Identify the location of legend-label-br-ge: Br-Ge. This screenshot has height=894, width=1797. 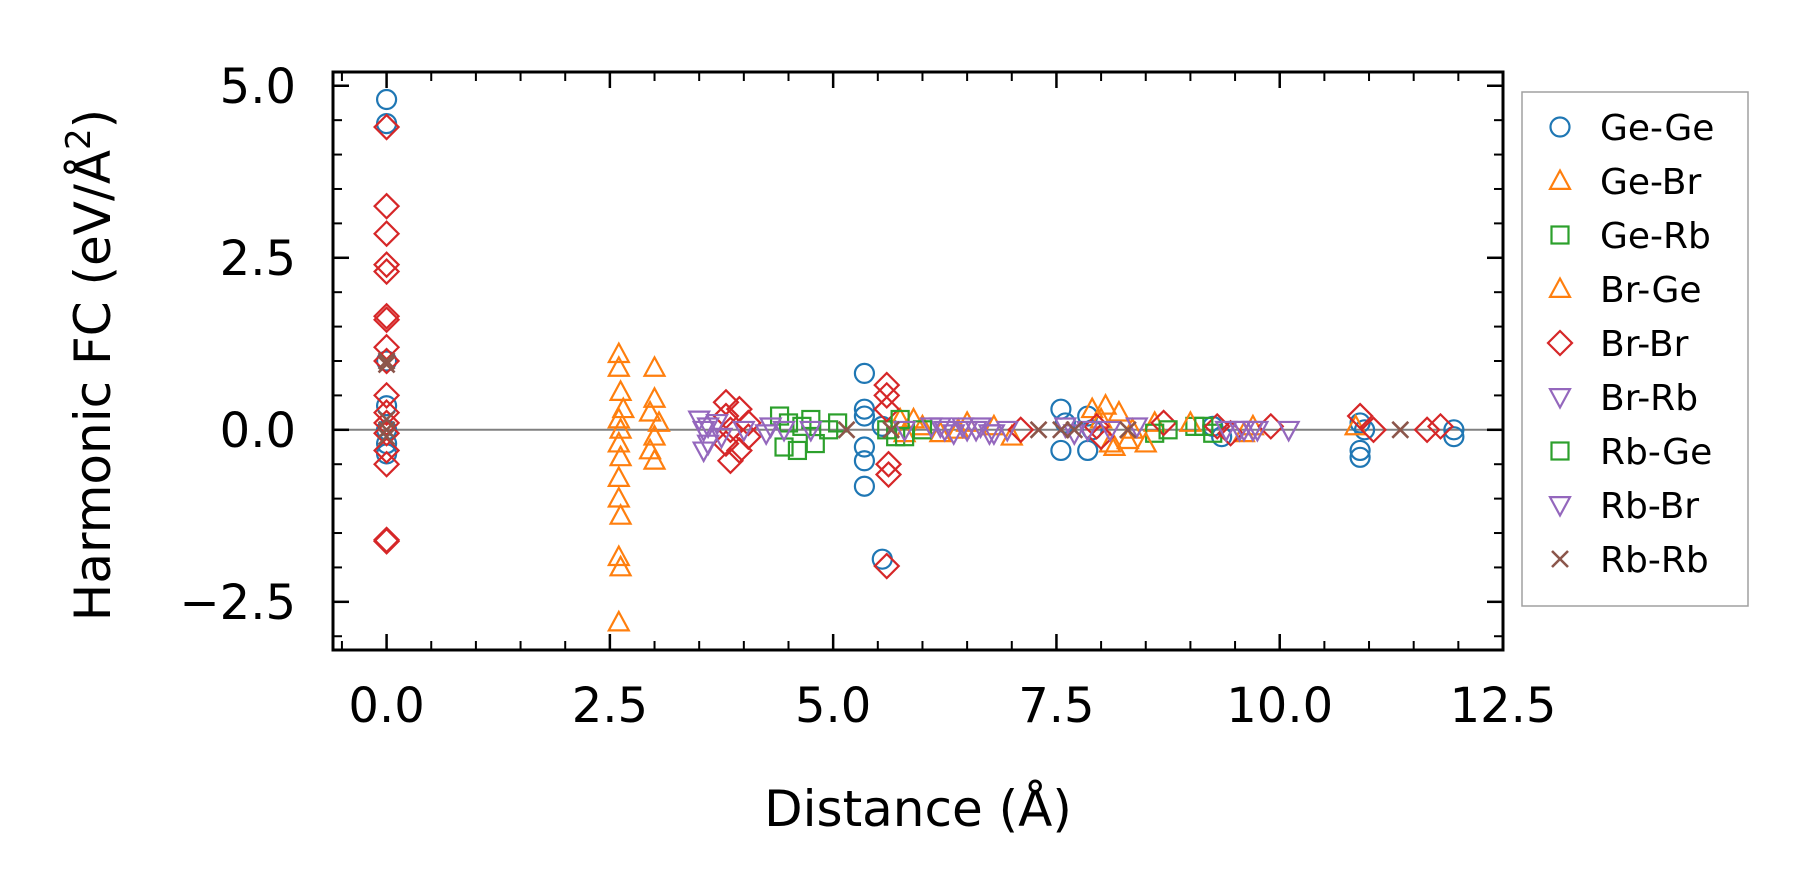
(1651, 290).